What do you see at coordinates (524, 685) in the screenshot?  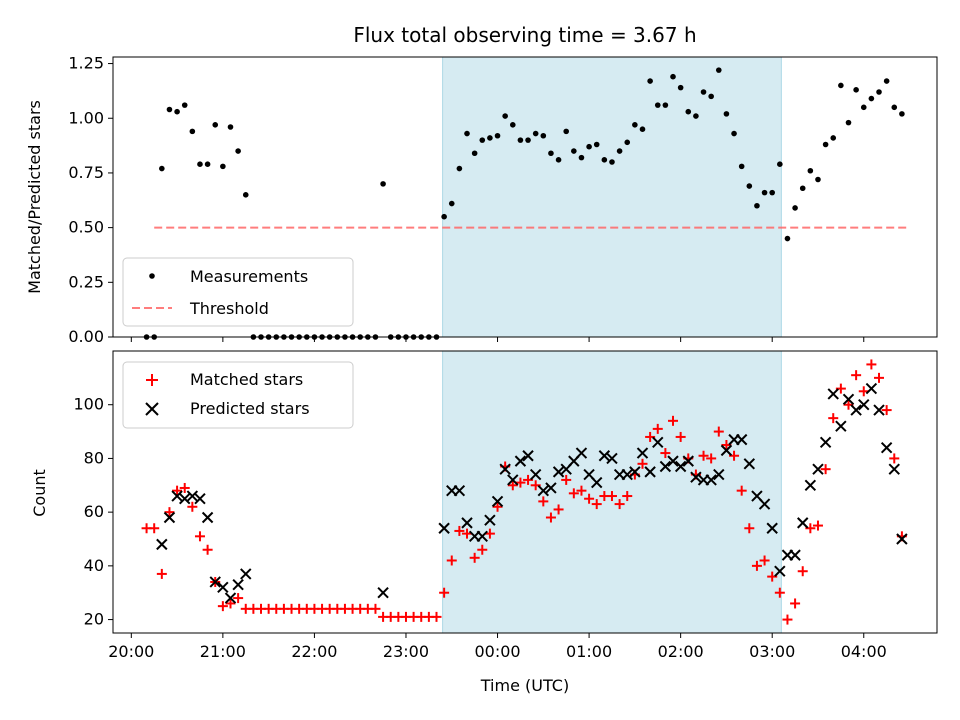 I see `x-axis-label: Time (UTC)` at bounding box center [524, 685].